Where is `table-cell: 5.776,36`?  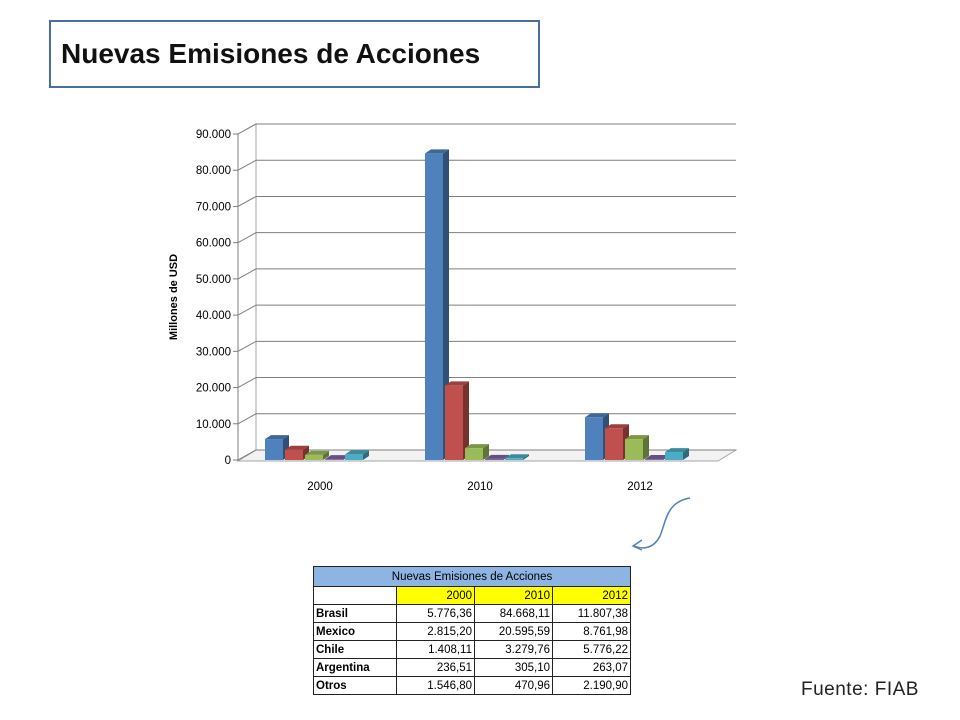
table-cell: 5.776,36 is located at coordinates (435, 613).